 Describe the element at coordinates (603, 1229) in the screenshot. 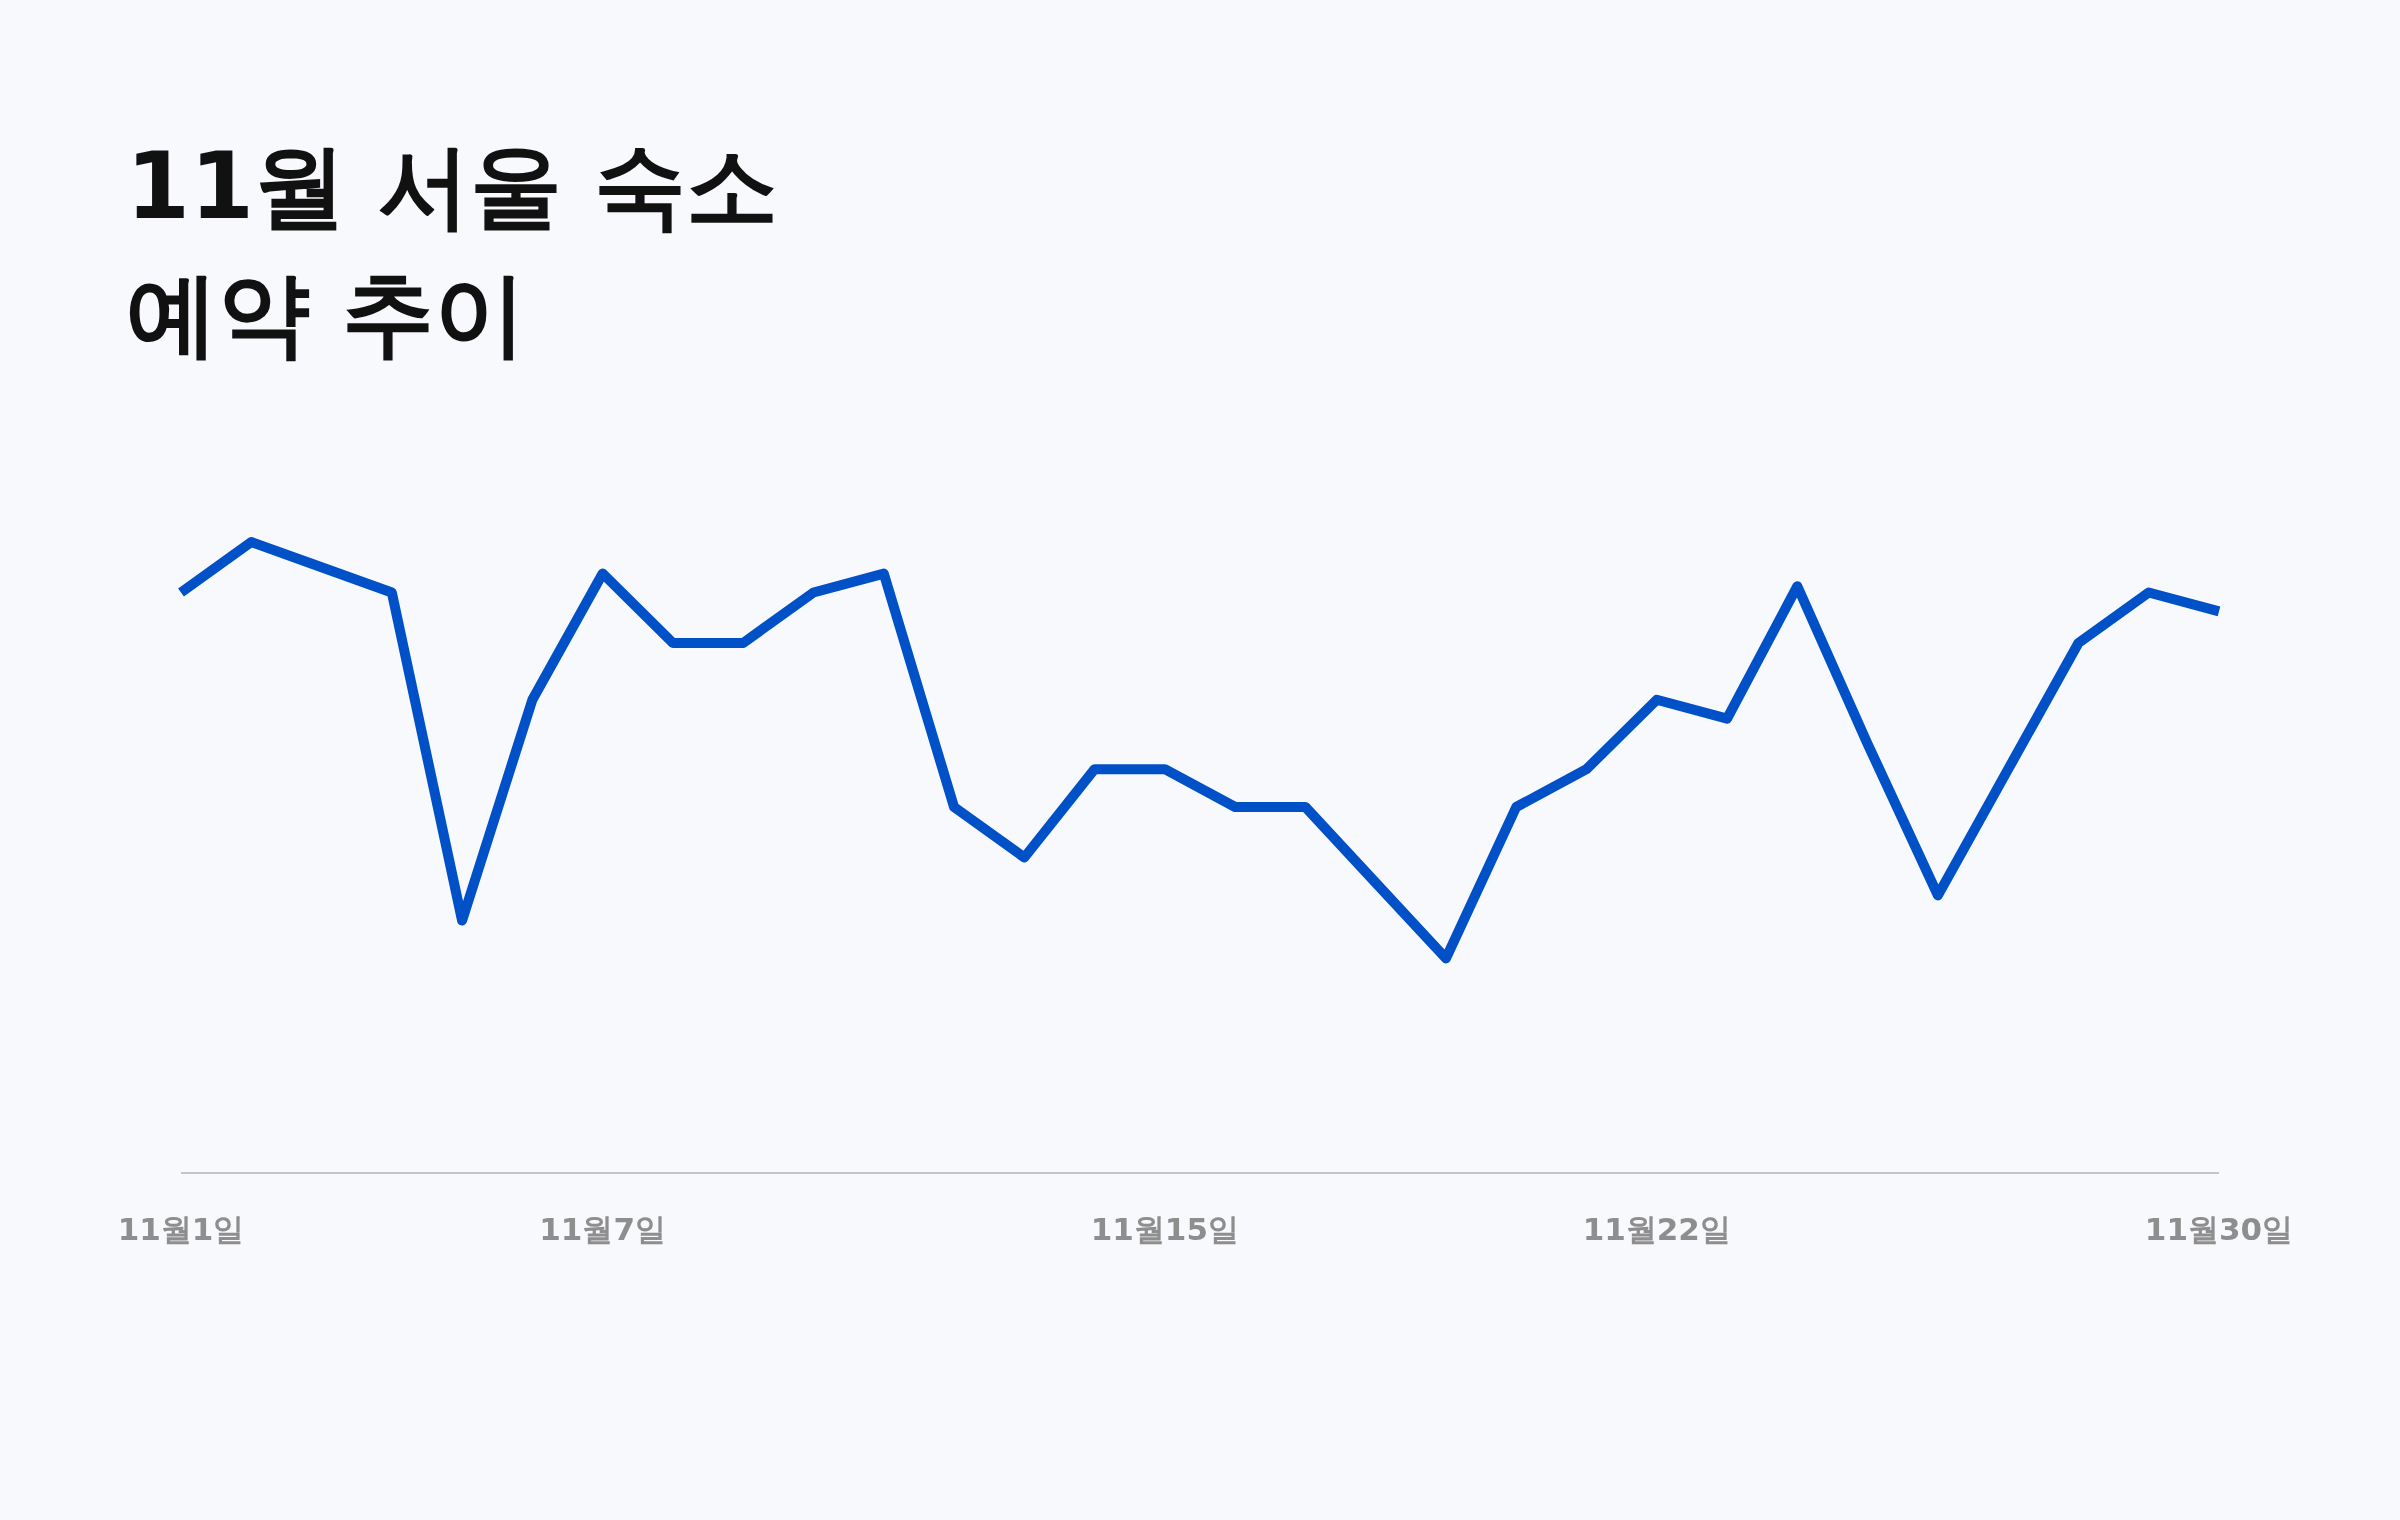

I see `x-tick-label: 11월7일` at that location.